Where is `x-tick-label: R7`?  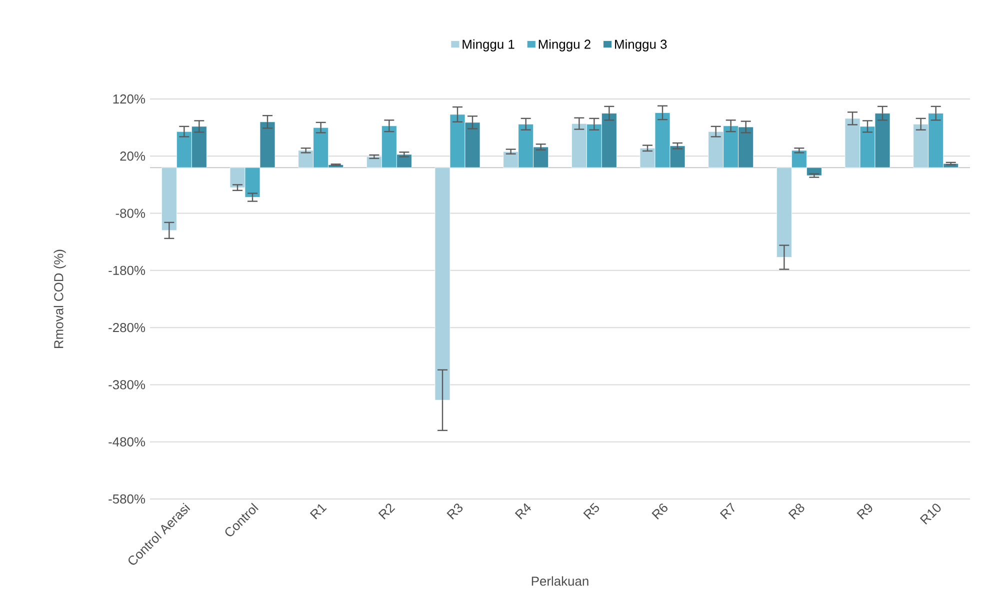
x-tick-label: R7 is located at coordinates (727, 511).